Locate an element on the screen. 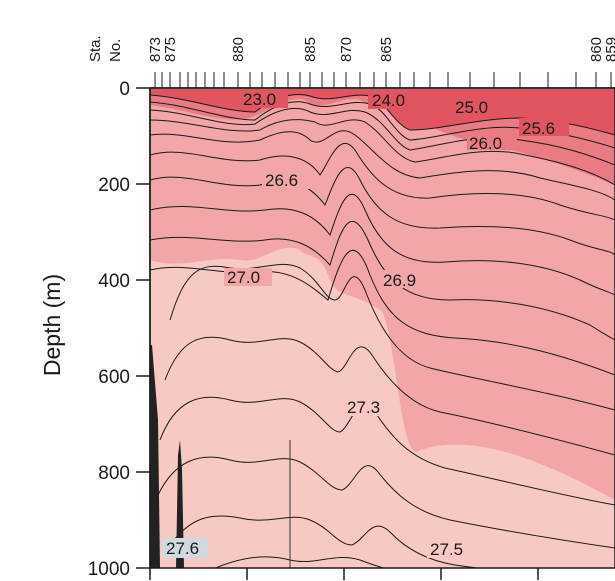 The width and height of the screenshot is (615, 581). contour-label-27-5: 27.5 is located at coordinates (446, 549).